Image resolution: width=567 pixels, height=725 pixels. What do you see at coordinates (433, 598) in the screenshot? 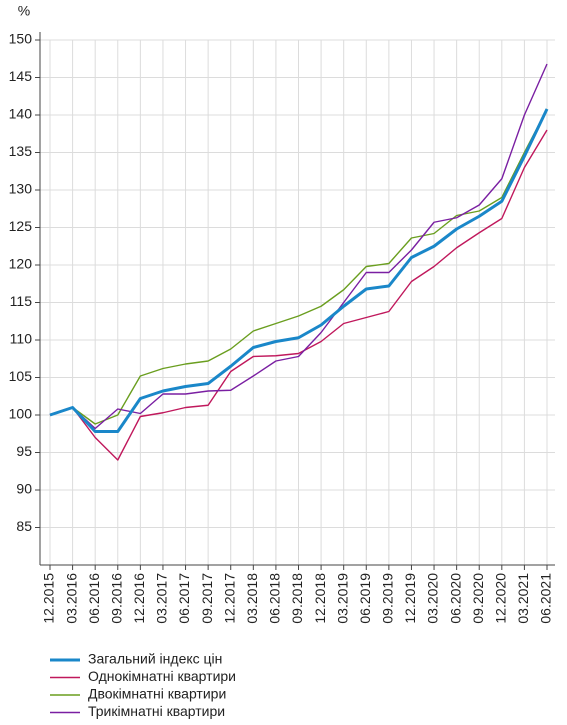
I see `x-tick-label: 03.2020` at bounding box center [433, 598].